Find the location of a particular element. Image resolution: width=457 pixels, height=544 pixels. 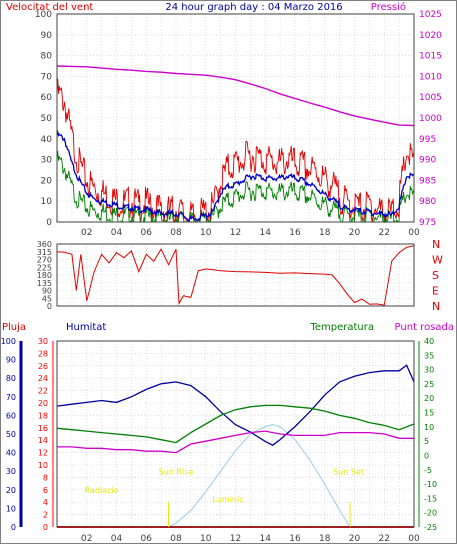

rain-y-tick-label: 8 is located at coordinates (45, 477).